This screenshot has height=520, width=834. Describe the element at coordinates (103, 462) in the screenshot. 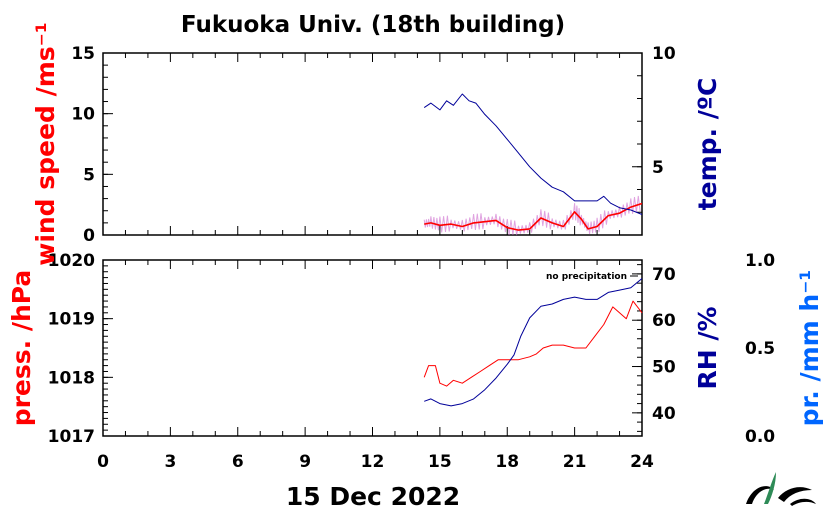

I see `x-tick-label: 0` at that location.